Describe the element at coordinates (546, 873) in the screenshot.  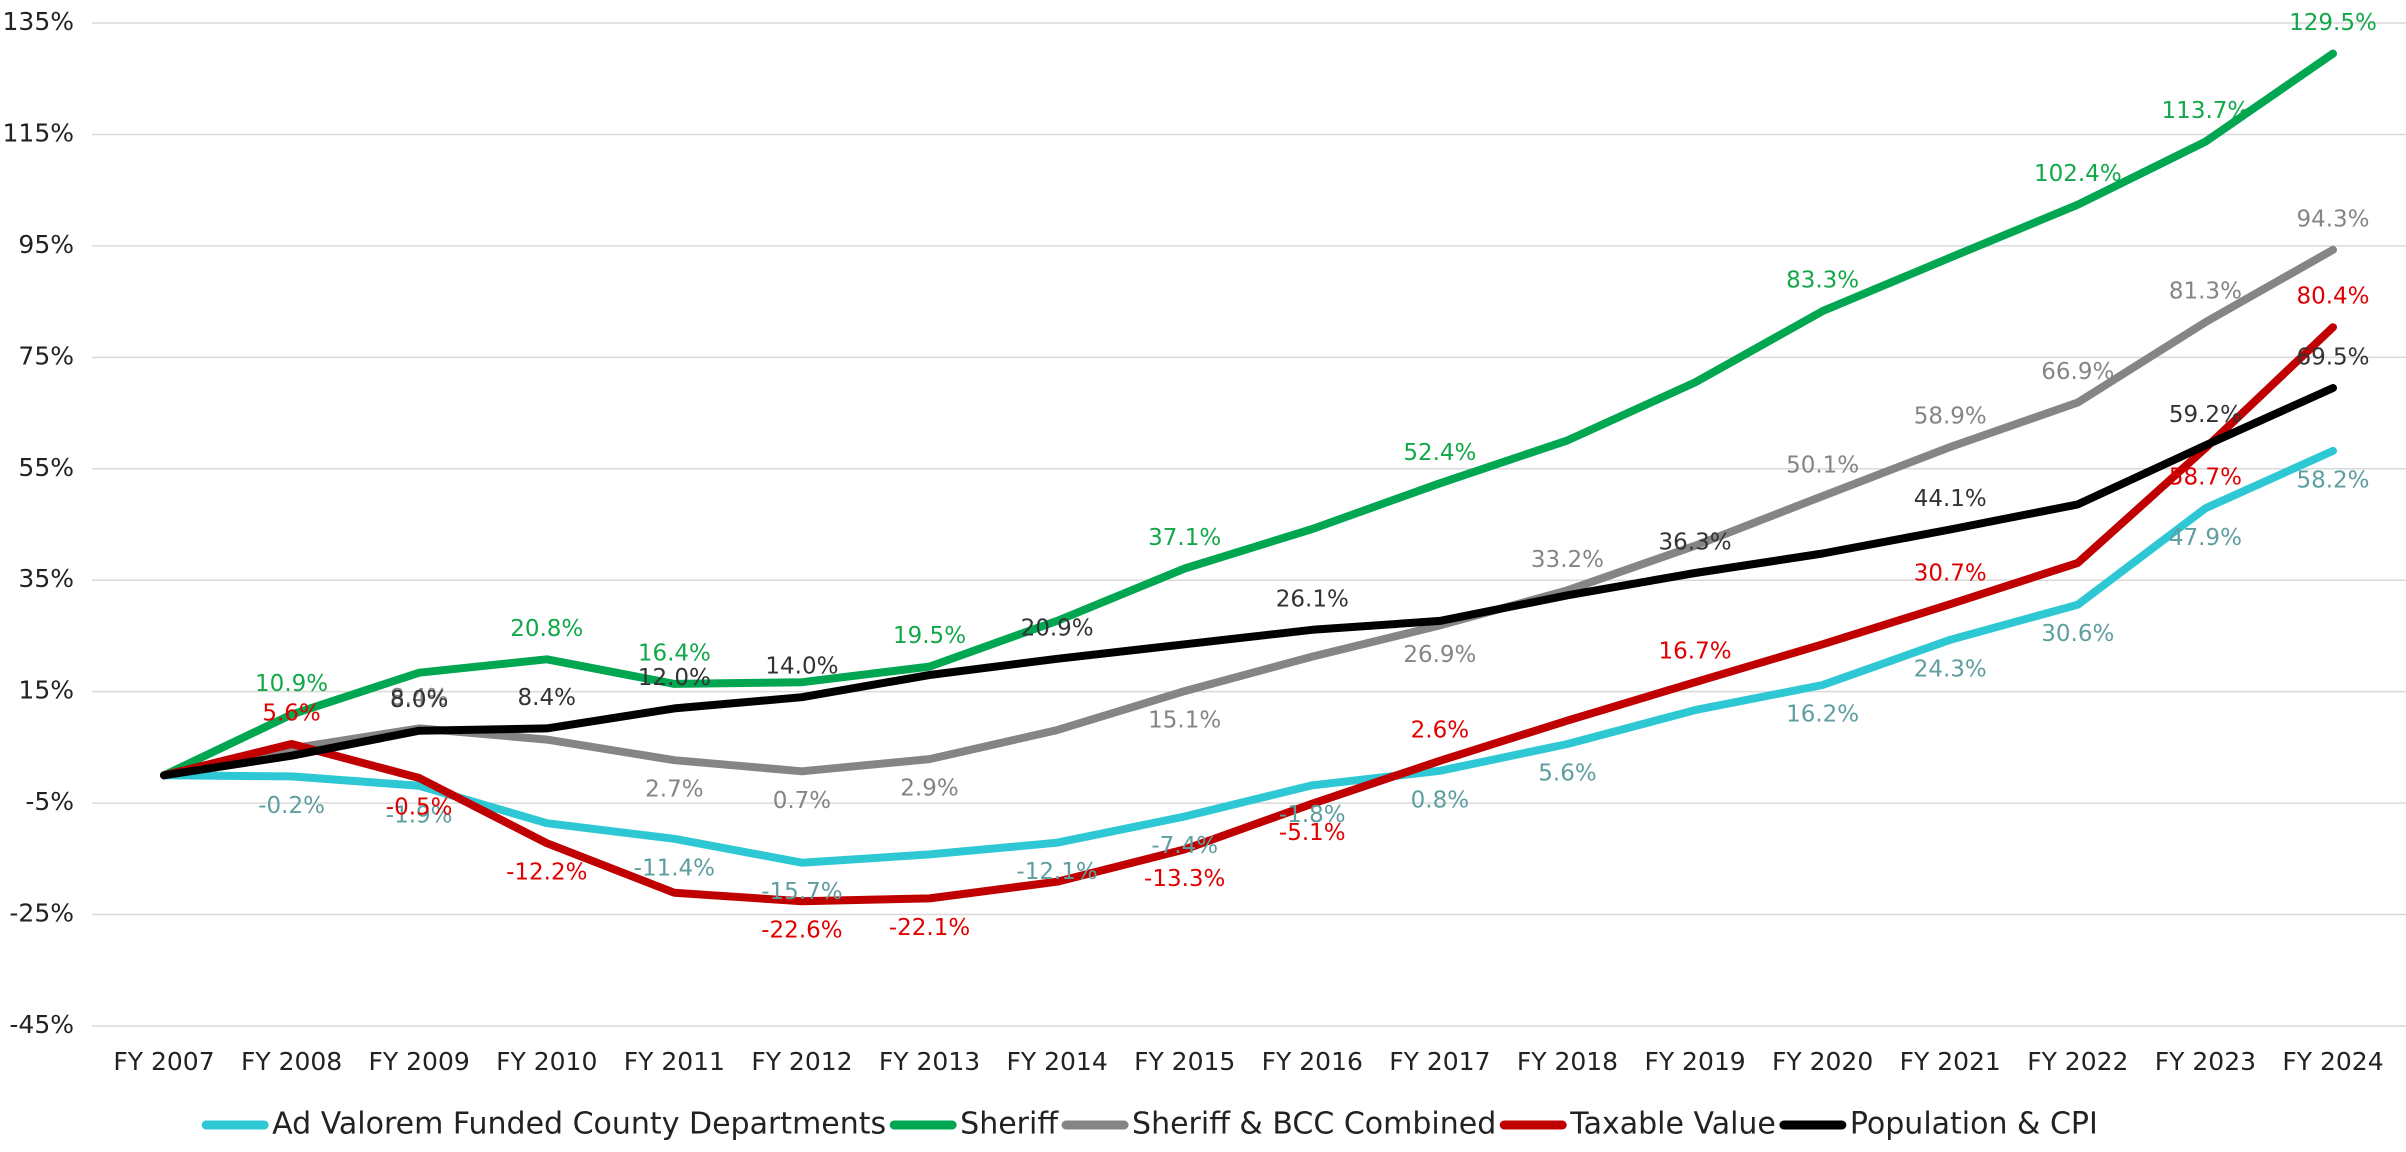
I see `data-label: -12.2%` at that location.